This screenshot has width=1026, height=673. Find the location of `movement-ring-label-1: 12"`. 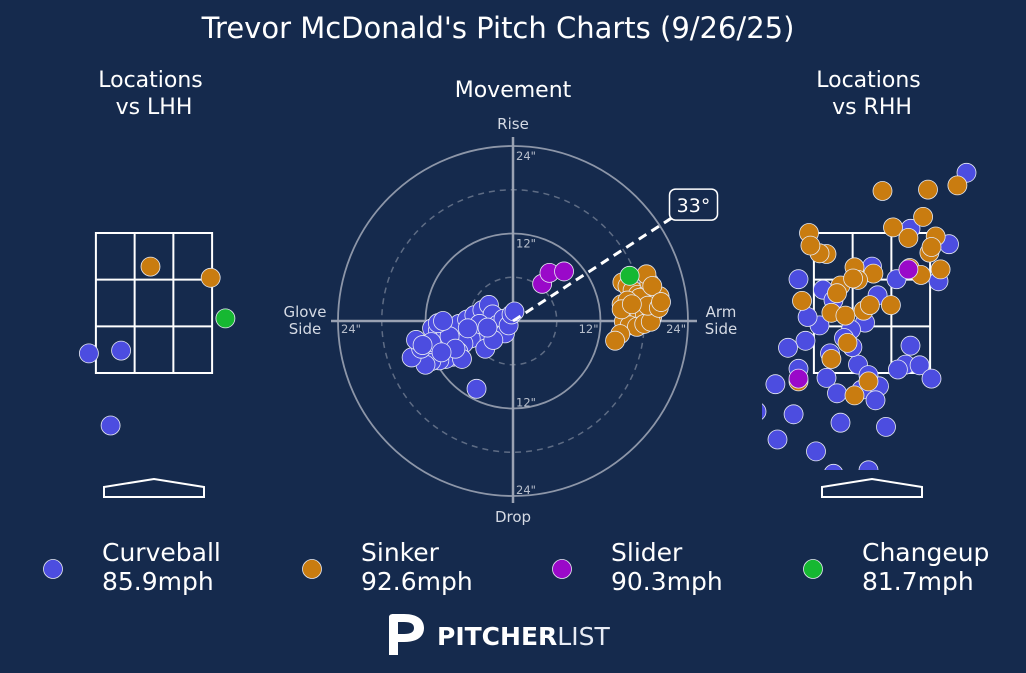

movement-ring-label-1: 12" is located at coordinates (526, 244).